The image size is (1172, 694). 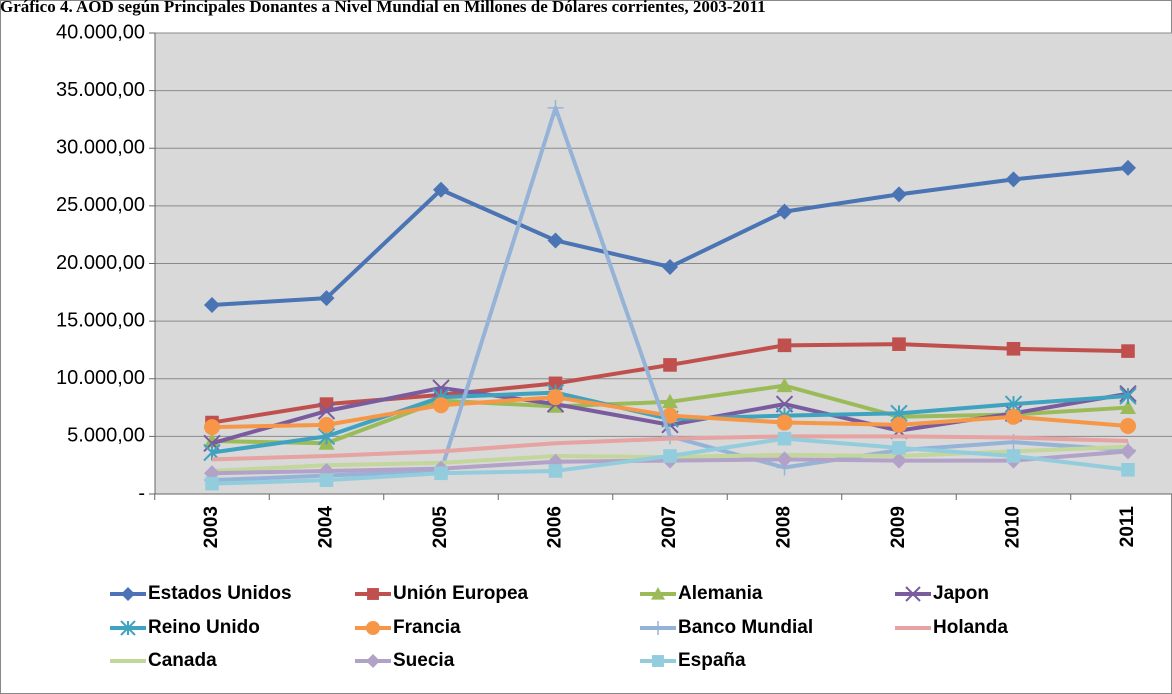 I want to click on x-tick-label: 2009, so click(x=898, y=527).